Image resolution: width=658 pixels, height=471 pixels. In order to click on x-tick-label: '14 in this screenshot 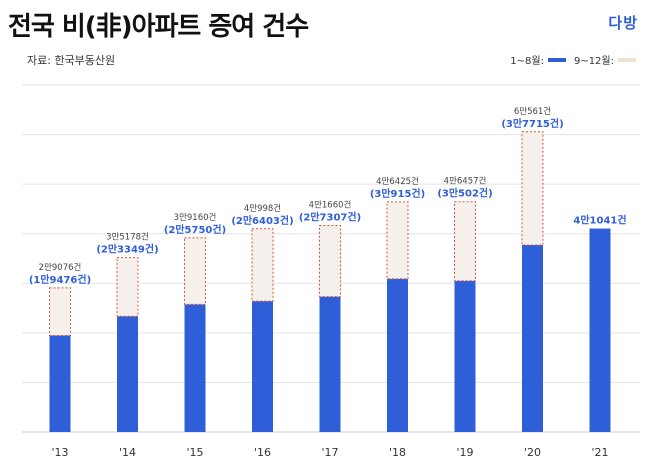, I will do `click(127, 452)`.